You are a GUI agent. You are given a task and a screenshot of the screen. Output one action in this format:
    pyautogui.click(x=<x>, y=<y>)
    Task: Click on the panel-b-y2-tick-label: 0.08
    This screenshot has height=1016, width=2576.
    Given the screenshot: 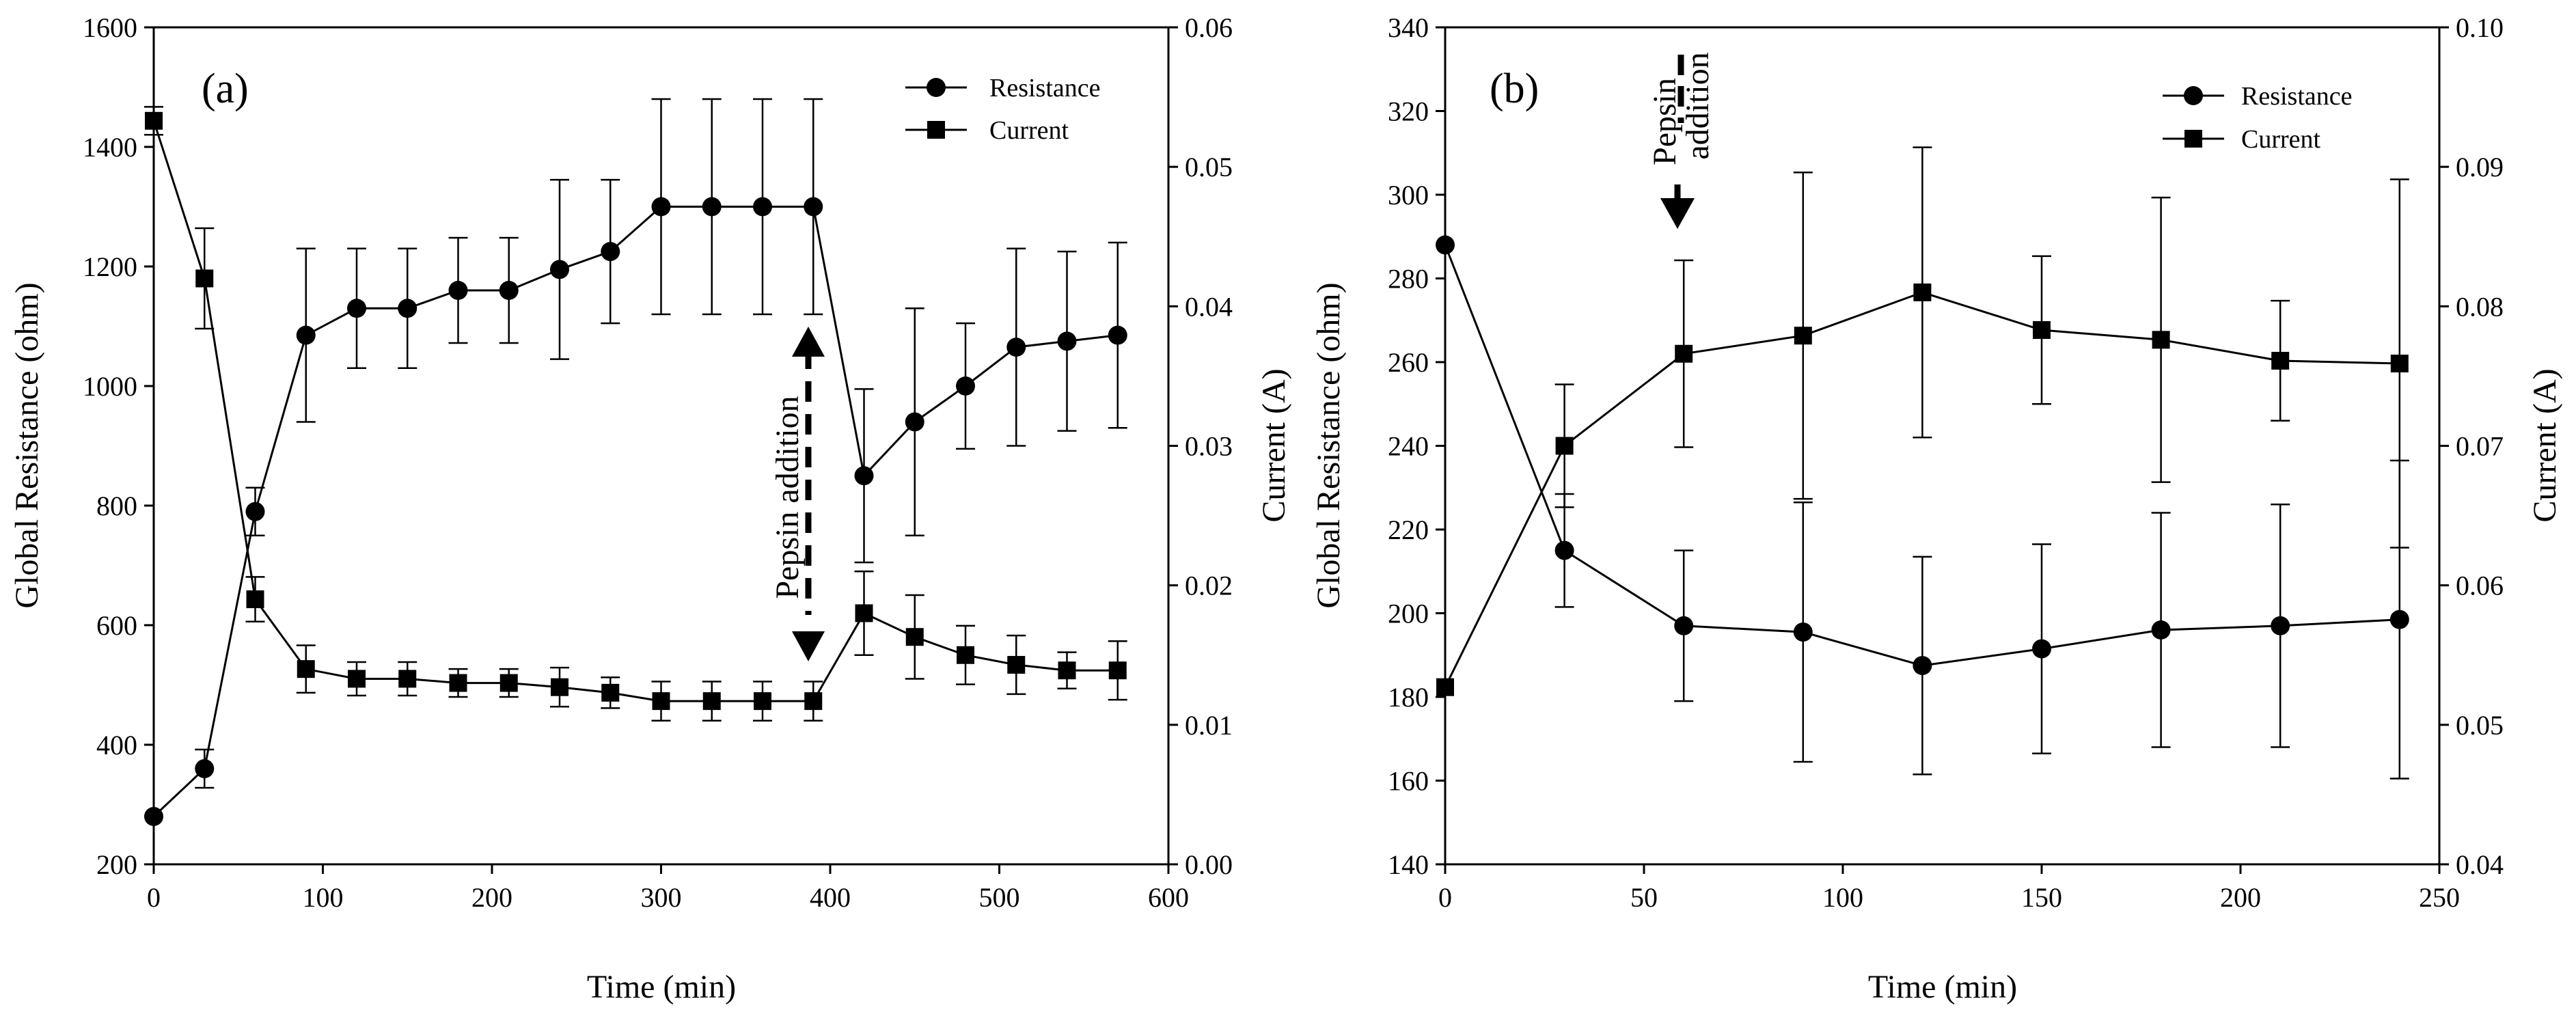 What is the action you would take?
    pyautogui.click(x=2480, y=306)
    